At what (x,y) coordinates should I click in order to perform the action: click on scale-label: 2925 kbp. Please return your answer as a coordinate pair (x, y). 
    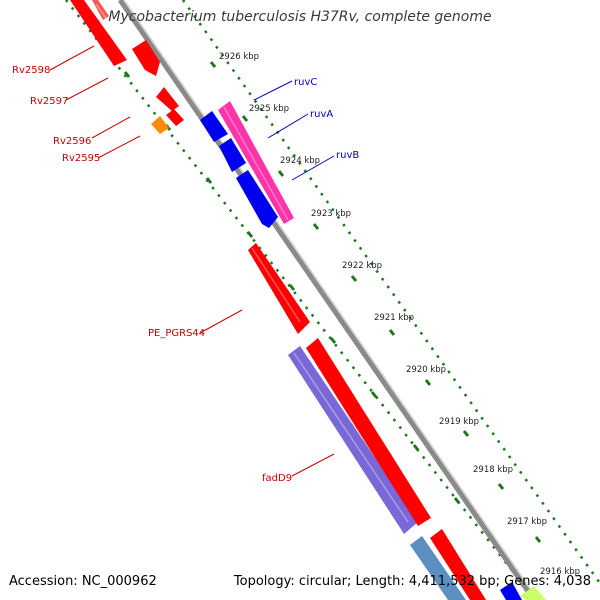
    Looking at the image, I should click on (269, 109).